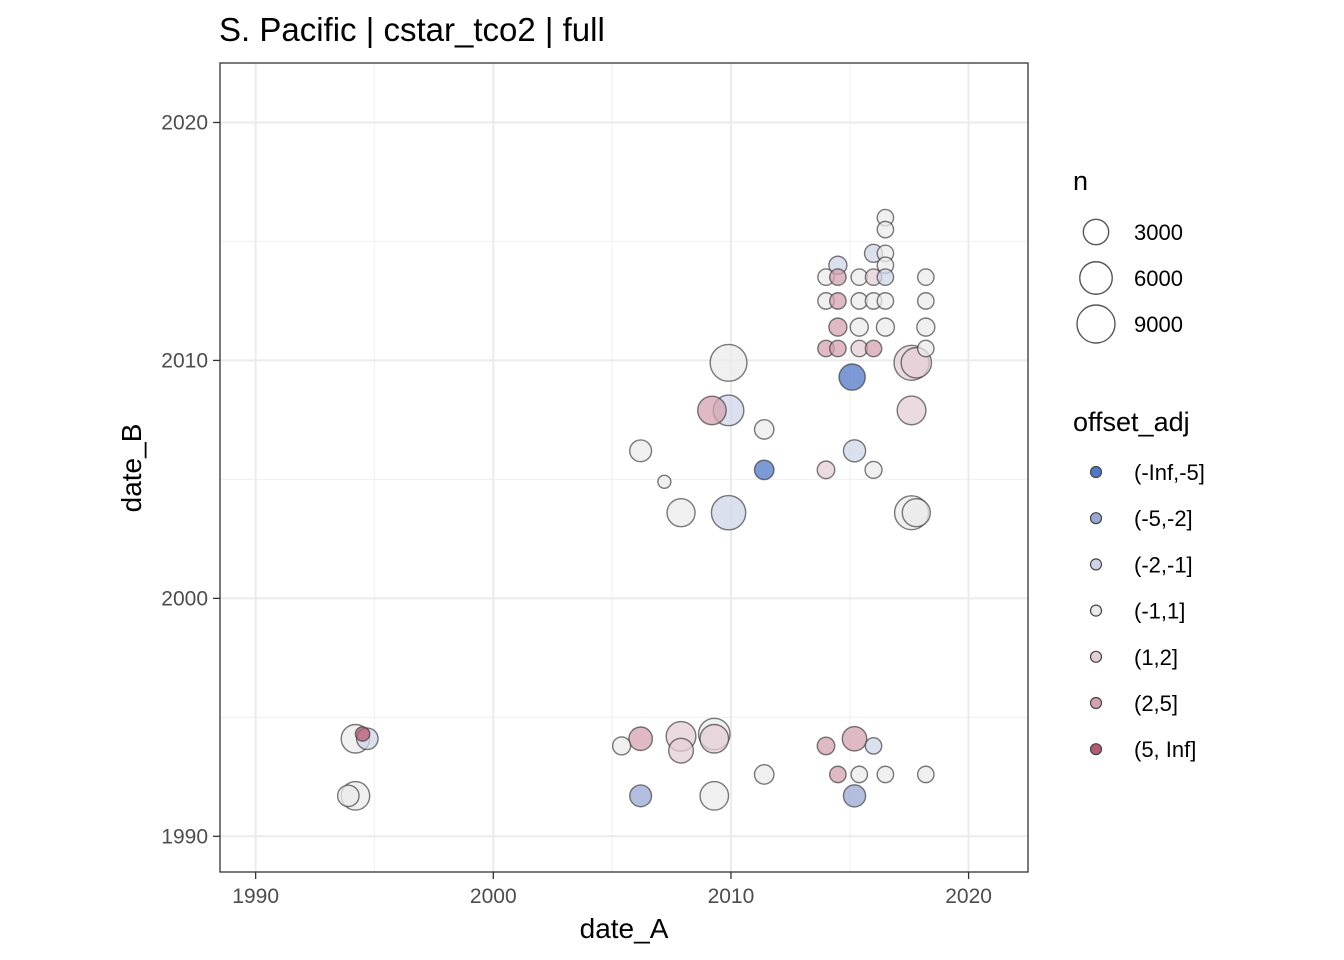 The image size is (1344, 960). I want to click on color-legend-label: (1,2], so click(1156, 657).